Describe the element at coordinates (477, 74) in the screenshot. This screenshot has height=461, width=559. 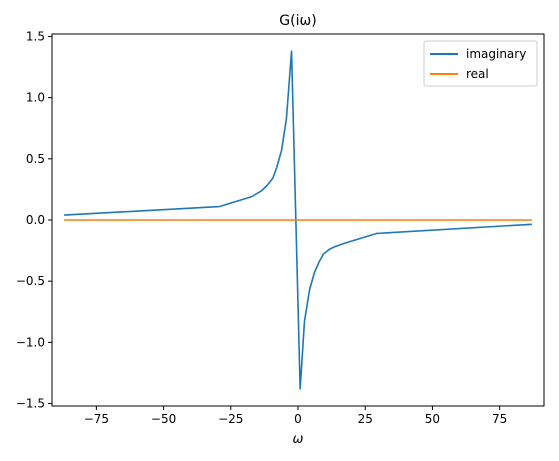
I see `legend-label-real: real` at that location.